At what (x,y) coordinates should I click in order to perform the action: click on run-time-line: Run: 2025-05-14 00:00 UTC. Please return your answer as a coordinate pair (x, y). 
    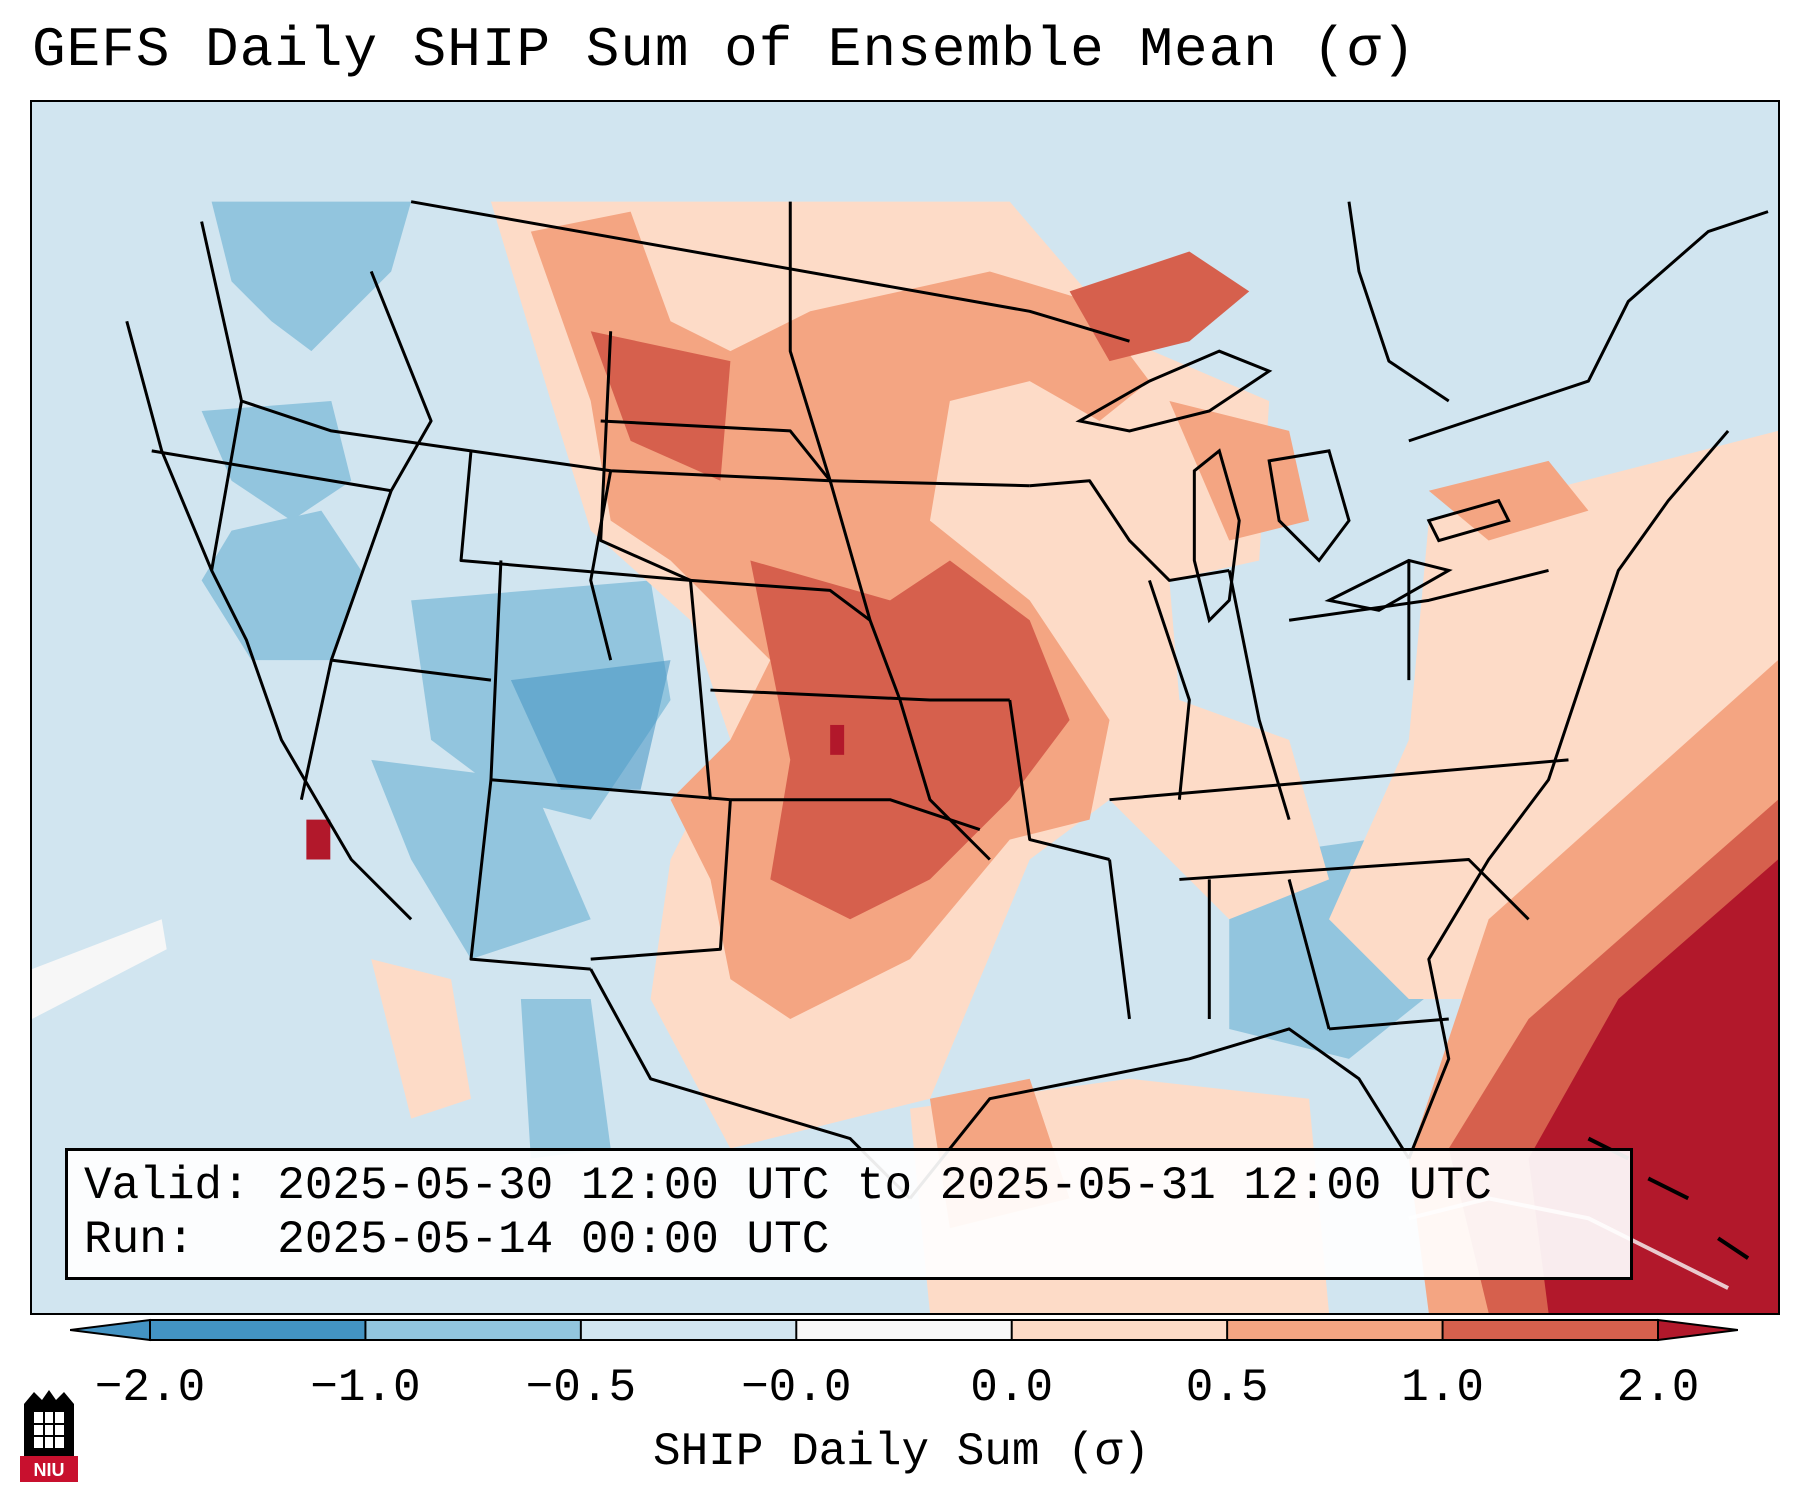
    Looking at the image, I should click on (457, 1240).